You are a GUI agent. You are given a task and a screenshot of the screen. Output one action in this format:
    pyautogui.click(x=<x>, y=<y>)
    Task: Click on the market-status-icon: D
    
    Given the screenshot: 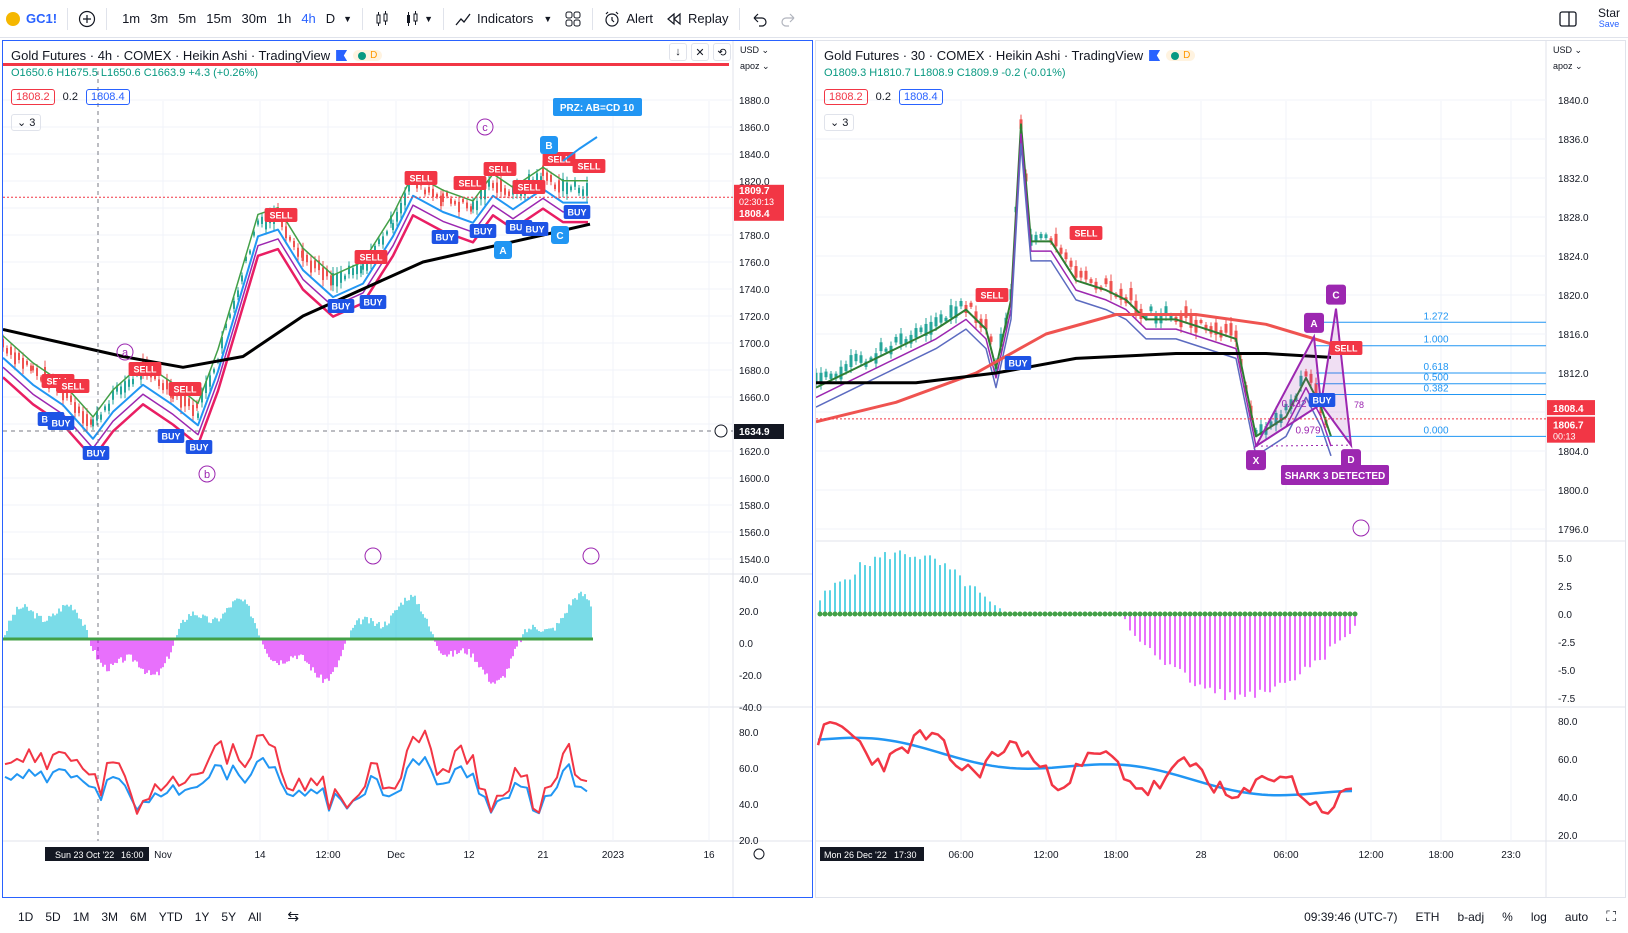 What is the action you would take?
    pyautogui.click(x=1181, y=55)
    